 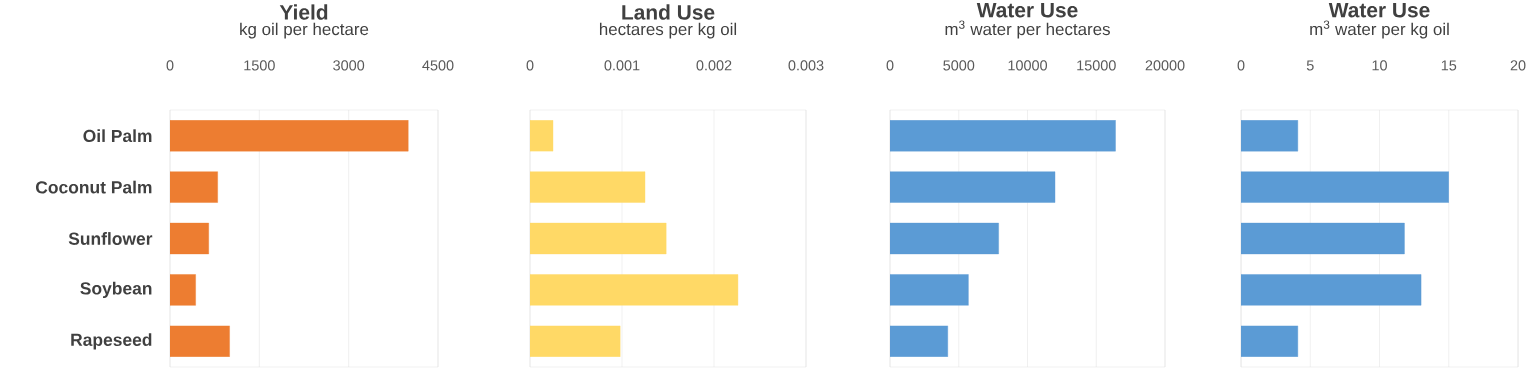 What do you see at coordinates (1449, 65) in the screenshot?
I see `x-tick-label: 15` at bounding box center [1449, 65].